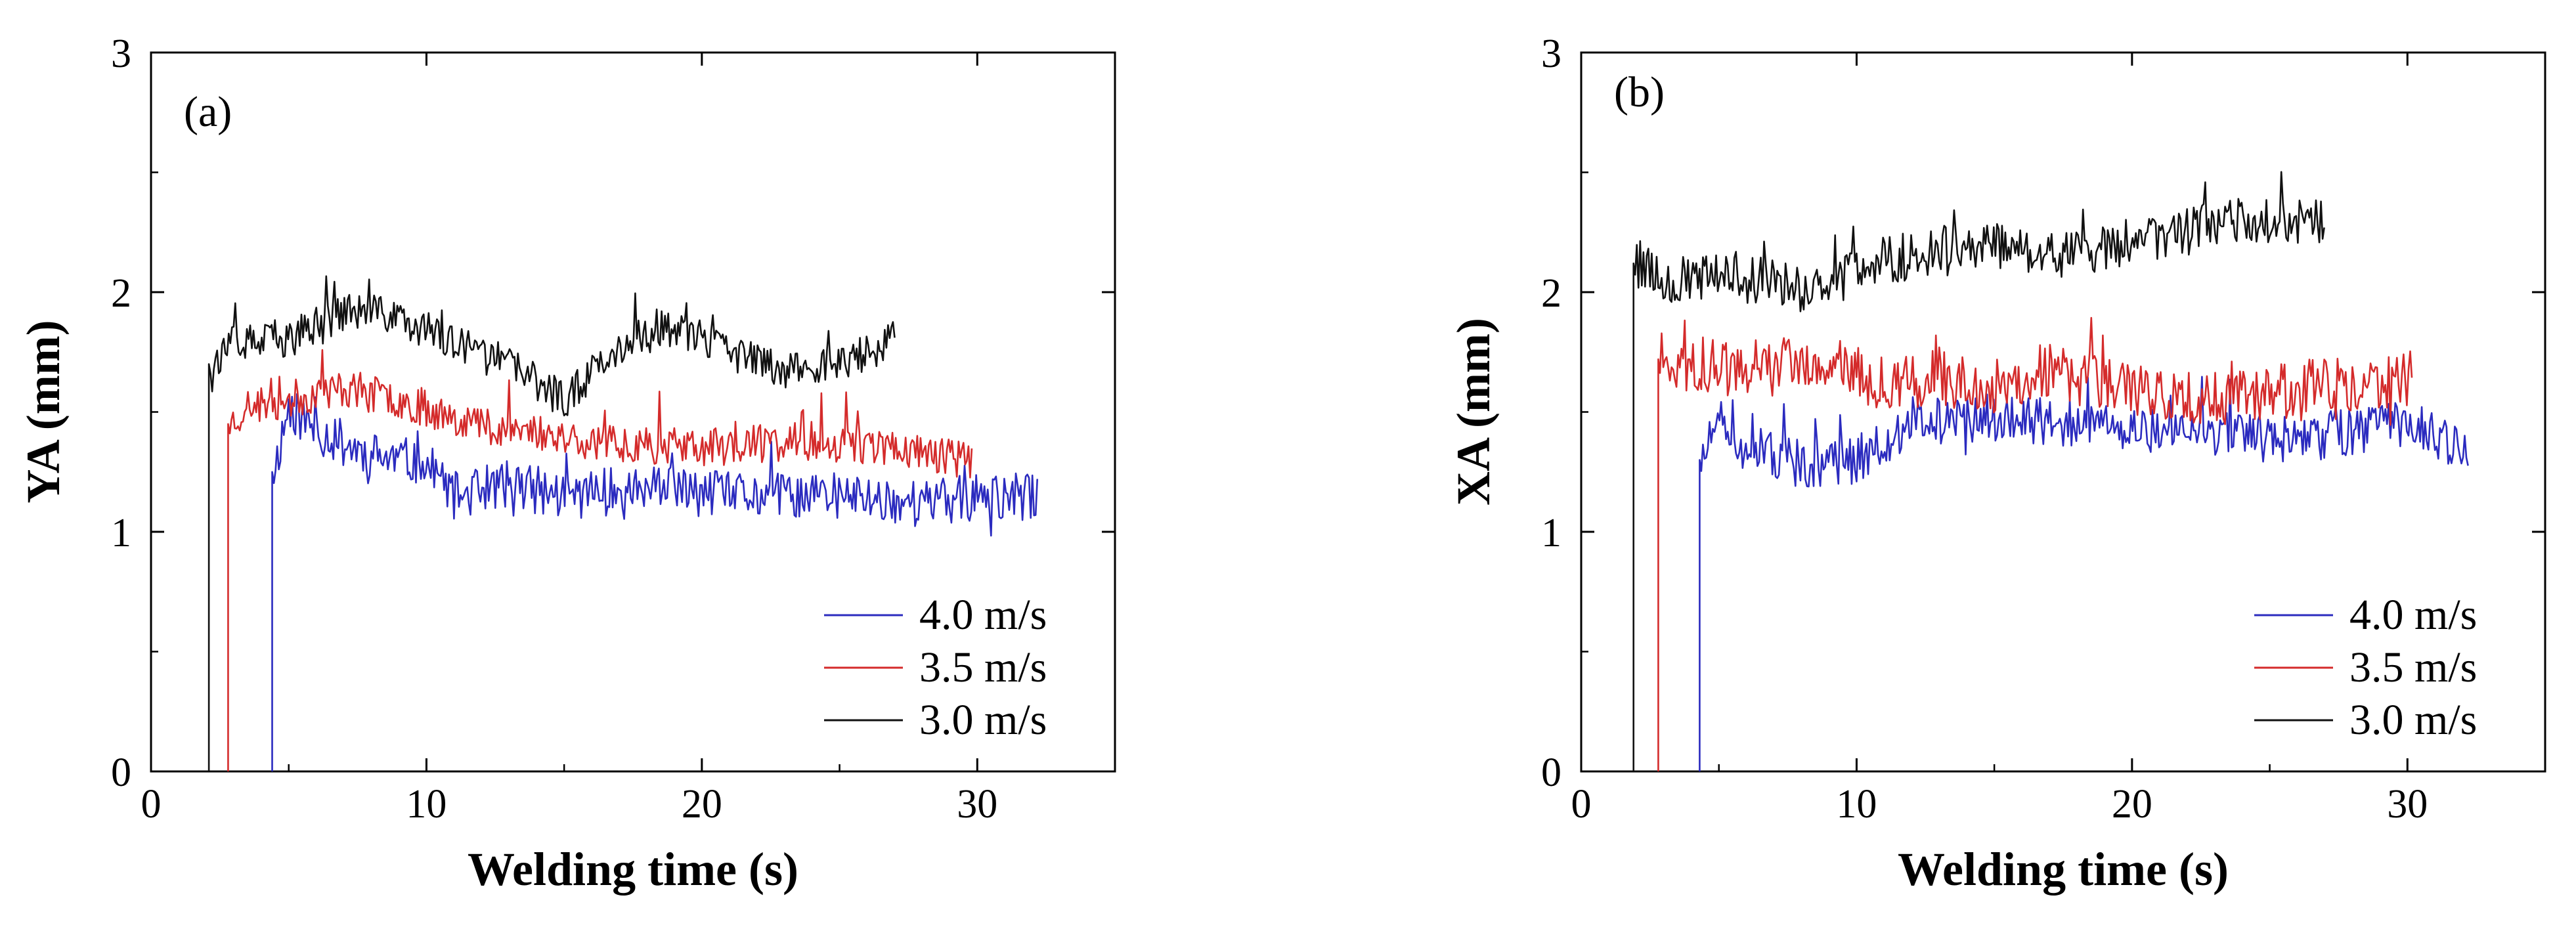 Image resolution: width=2576 pixels, height=929 pixels. What do you see at coordinates (2407, 804) in the screenshot?
I see `panel-b-x-tick-label: 30` at bounding box center [2407, 804].